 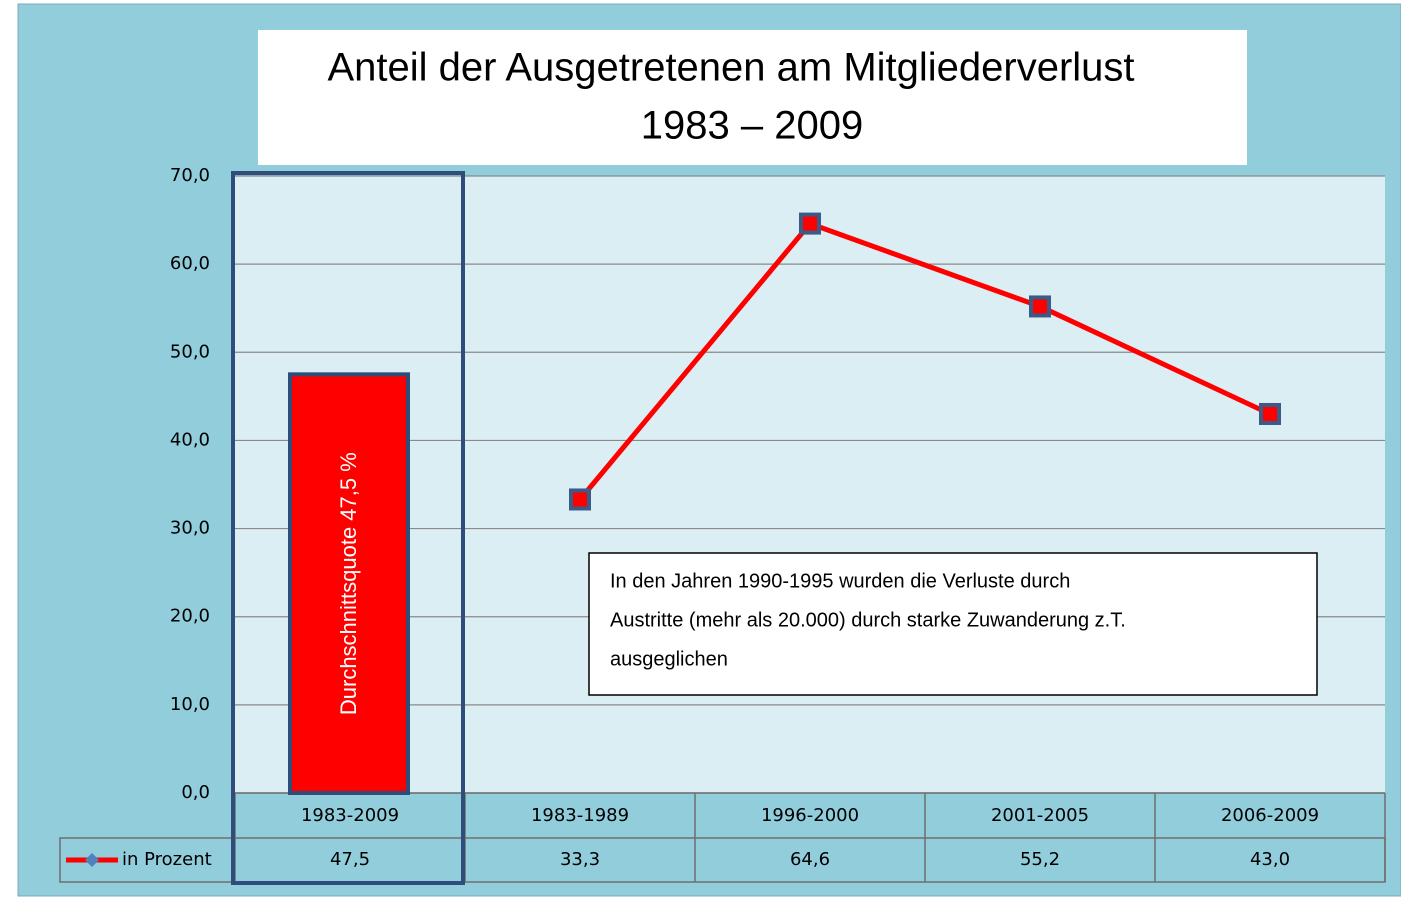 I want to click on x-tick-label: 1983-2009, so click(x=350, y=815).